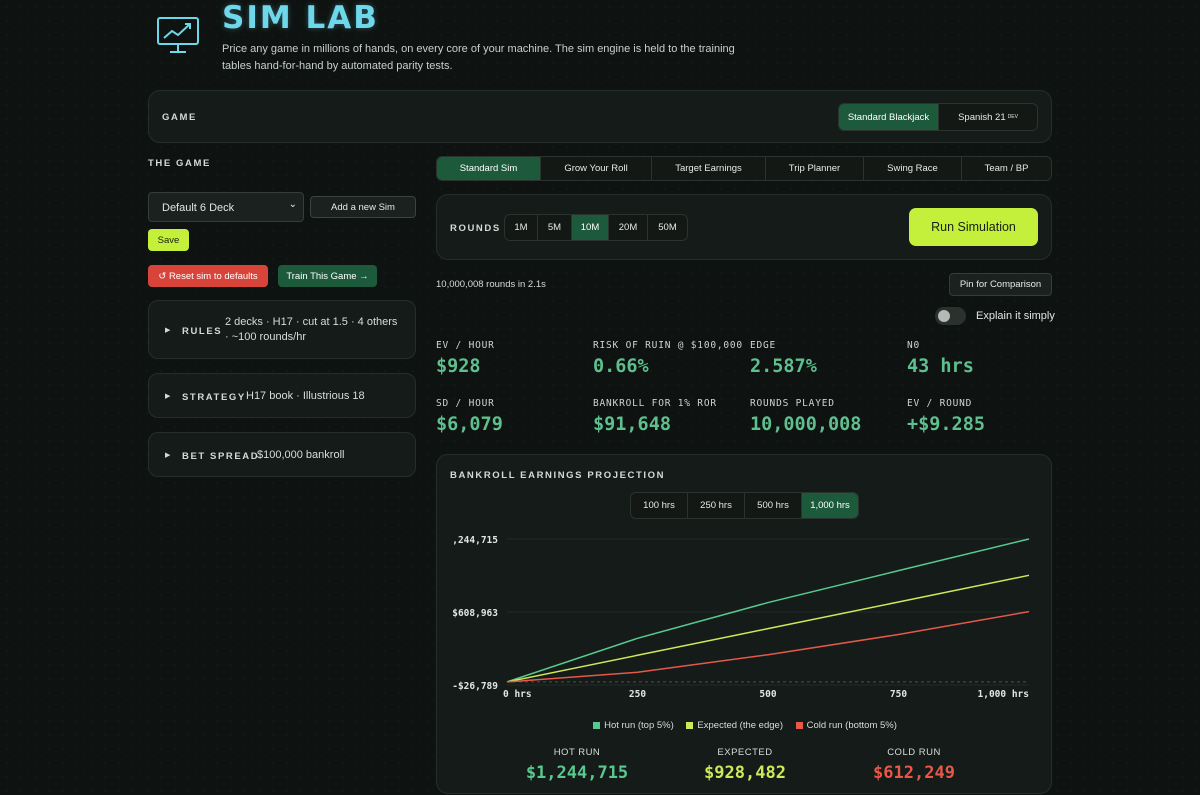 This screenshot has height=795, width=1200. What do you see at coordinates (465, 403) in the screenshot?
I see `stat-sd-hour-label: SD / HOUR` at bounding box center [465, 403].